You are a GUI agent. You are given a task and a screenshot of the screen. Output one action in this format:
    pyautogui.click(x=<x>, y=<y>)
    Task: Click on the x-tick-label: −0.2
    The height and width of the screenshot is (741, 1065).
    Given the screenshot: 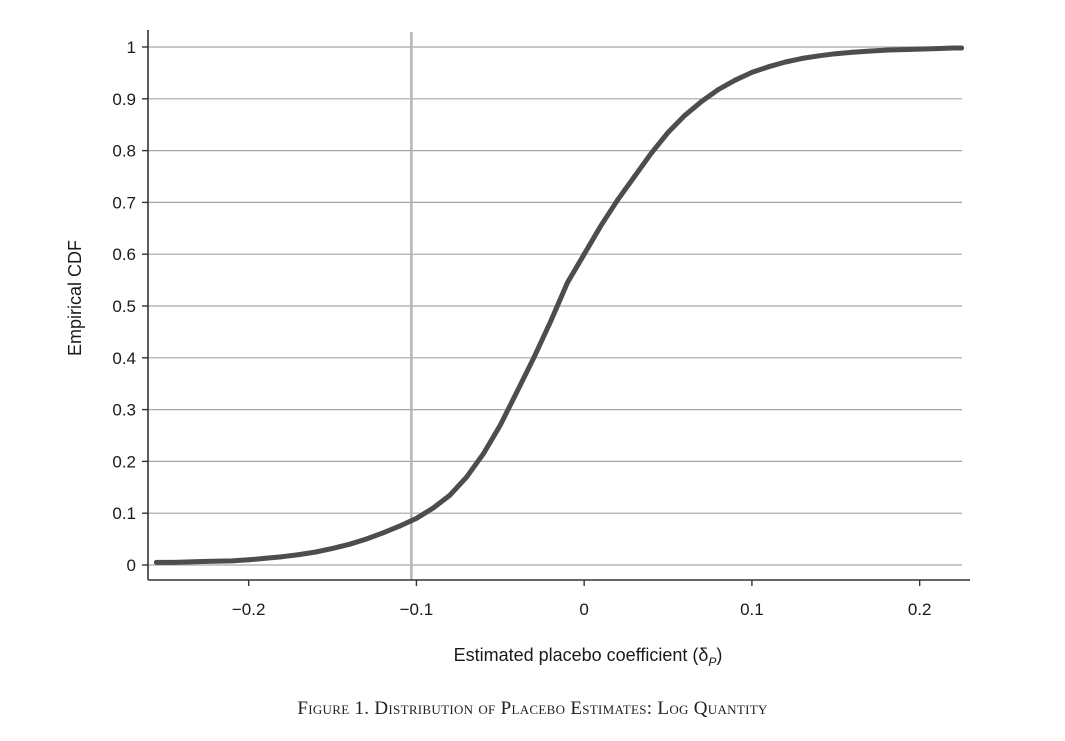 What is the action you would take?
    pyautogui.click(x=249, y=609)
    